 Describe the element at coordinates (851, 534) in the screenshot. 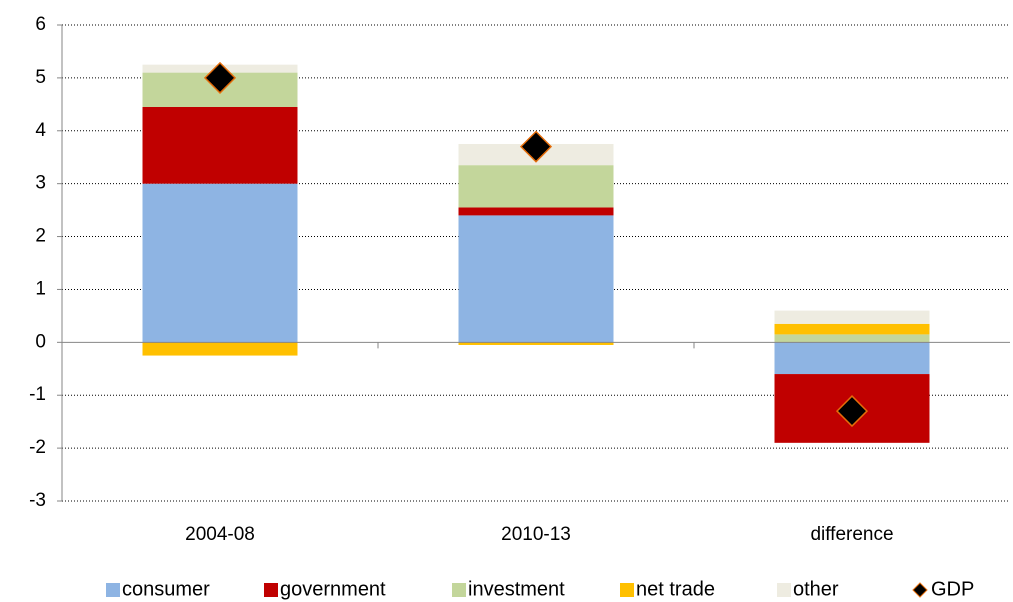

I see `x-tick-label: difference` at that location.